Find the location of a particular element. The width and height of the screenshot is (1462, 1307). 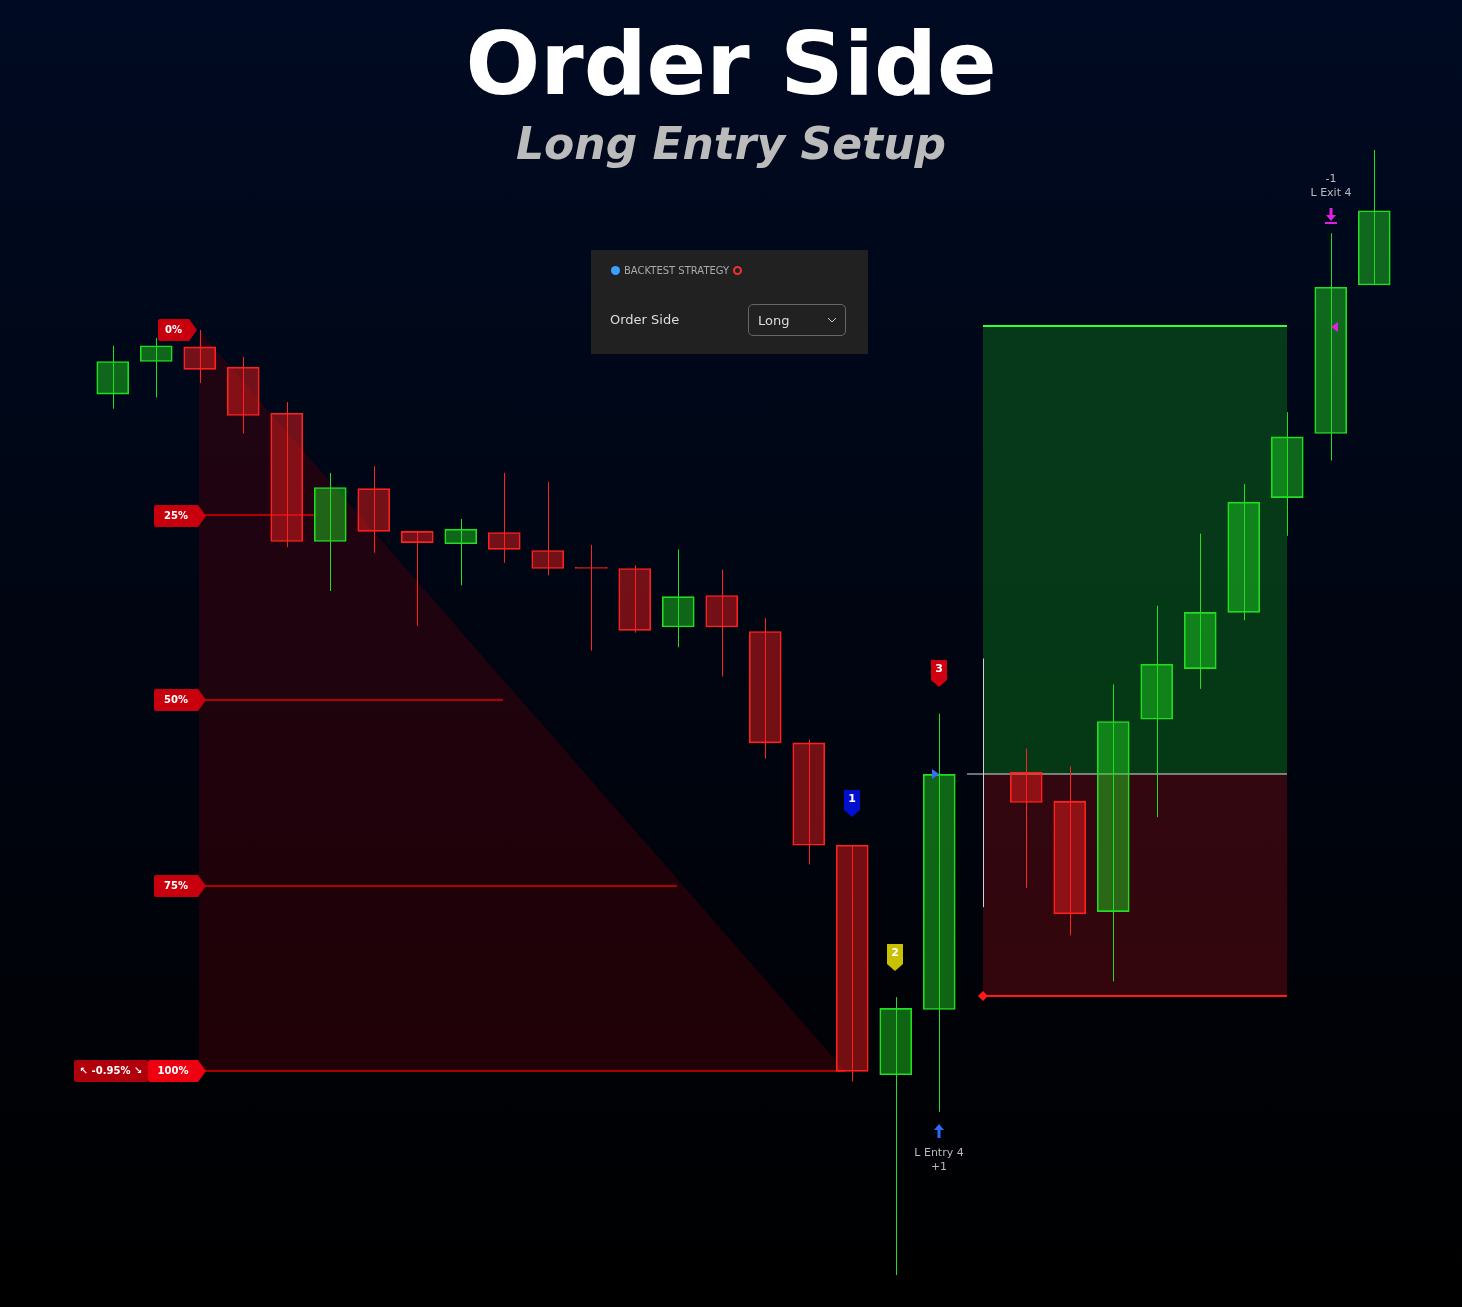

chart-title: Order Side is located at coordinates (731, 63).